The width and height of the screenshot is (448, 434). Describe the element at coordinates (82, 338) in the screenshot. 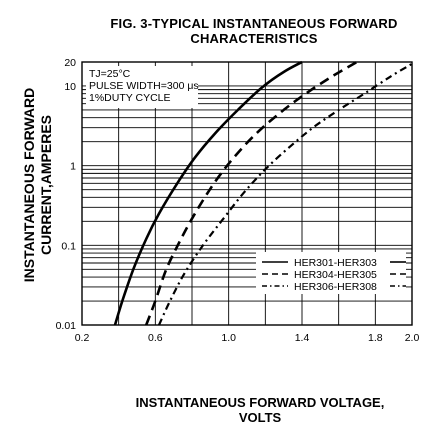

I see `x-tick-label: 0.2` at that location.